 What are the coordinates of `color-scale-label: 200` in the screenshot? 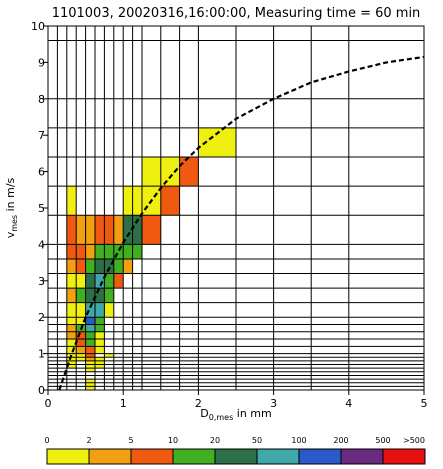 It's located at (340, 440).